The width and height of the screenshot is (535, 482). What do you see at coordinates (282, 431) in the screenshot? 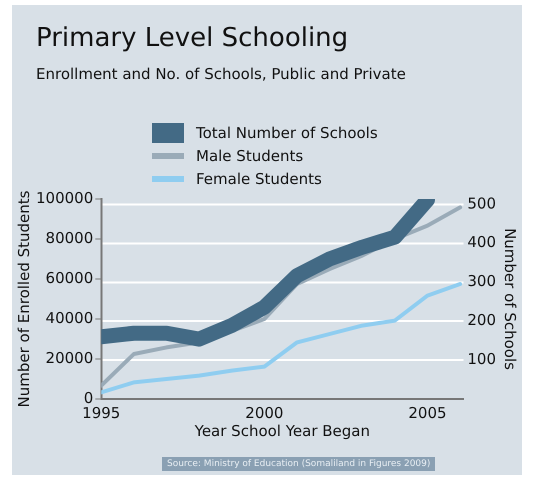
I see `x-axis-title: Year School Year Began` at bounding box center [282, 431].